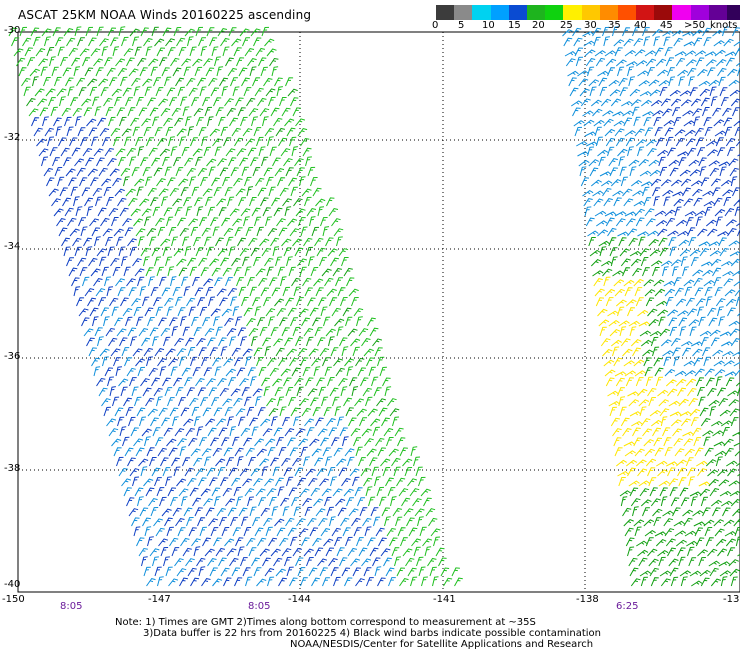 The width and height of the screenshot is (740, 650). Describe the element at coordinates (259, 606) in the screenshot. I see `pass-time-label-2: 8:05` at that location.